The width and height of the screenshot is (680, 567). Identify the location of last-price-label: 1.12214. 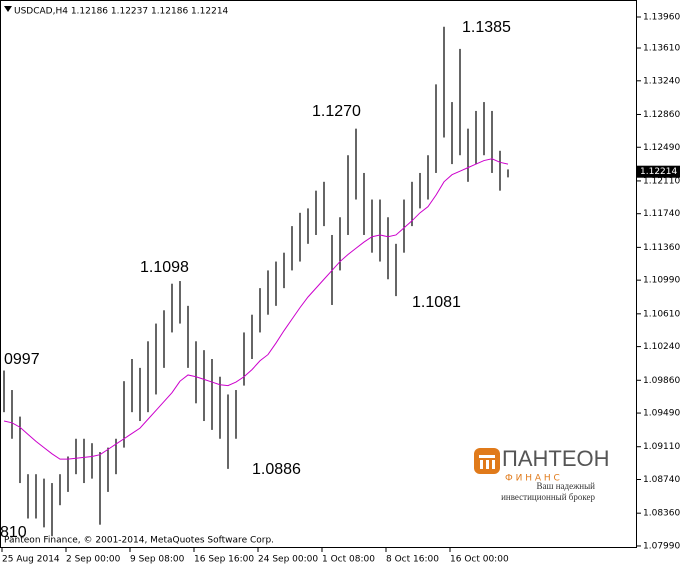
(658, 172).